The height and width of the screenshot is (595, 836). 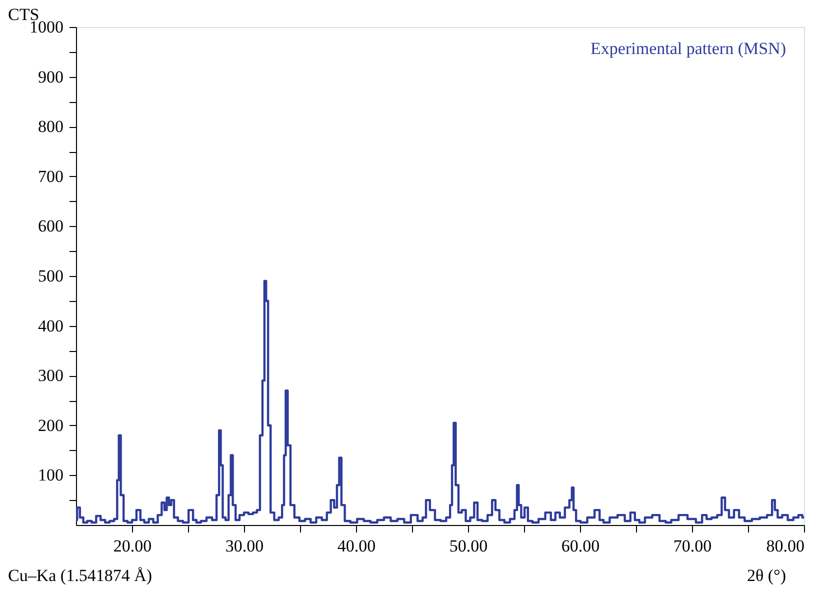 I want to click on y-tick-label: 900, so click(x=51, y=76).